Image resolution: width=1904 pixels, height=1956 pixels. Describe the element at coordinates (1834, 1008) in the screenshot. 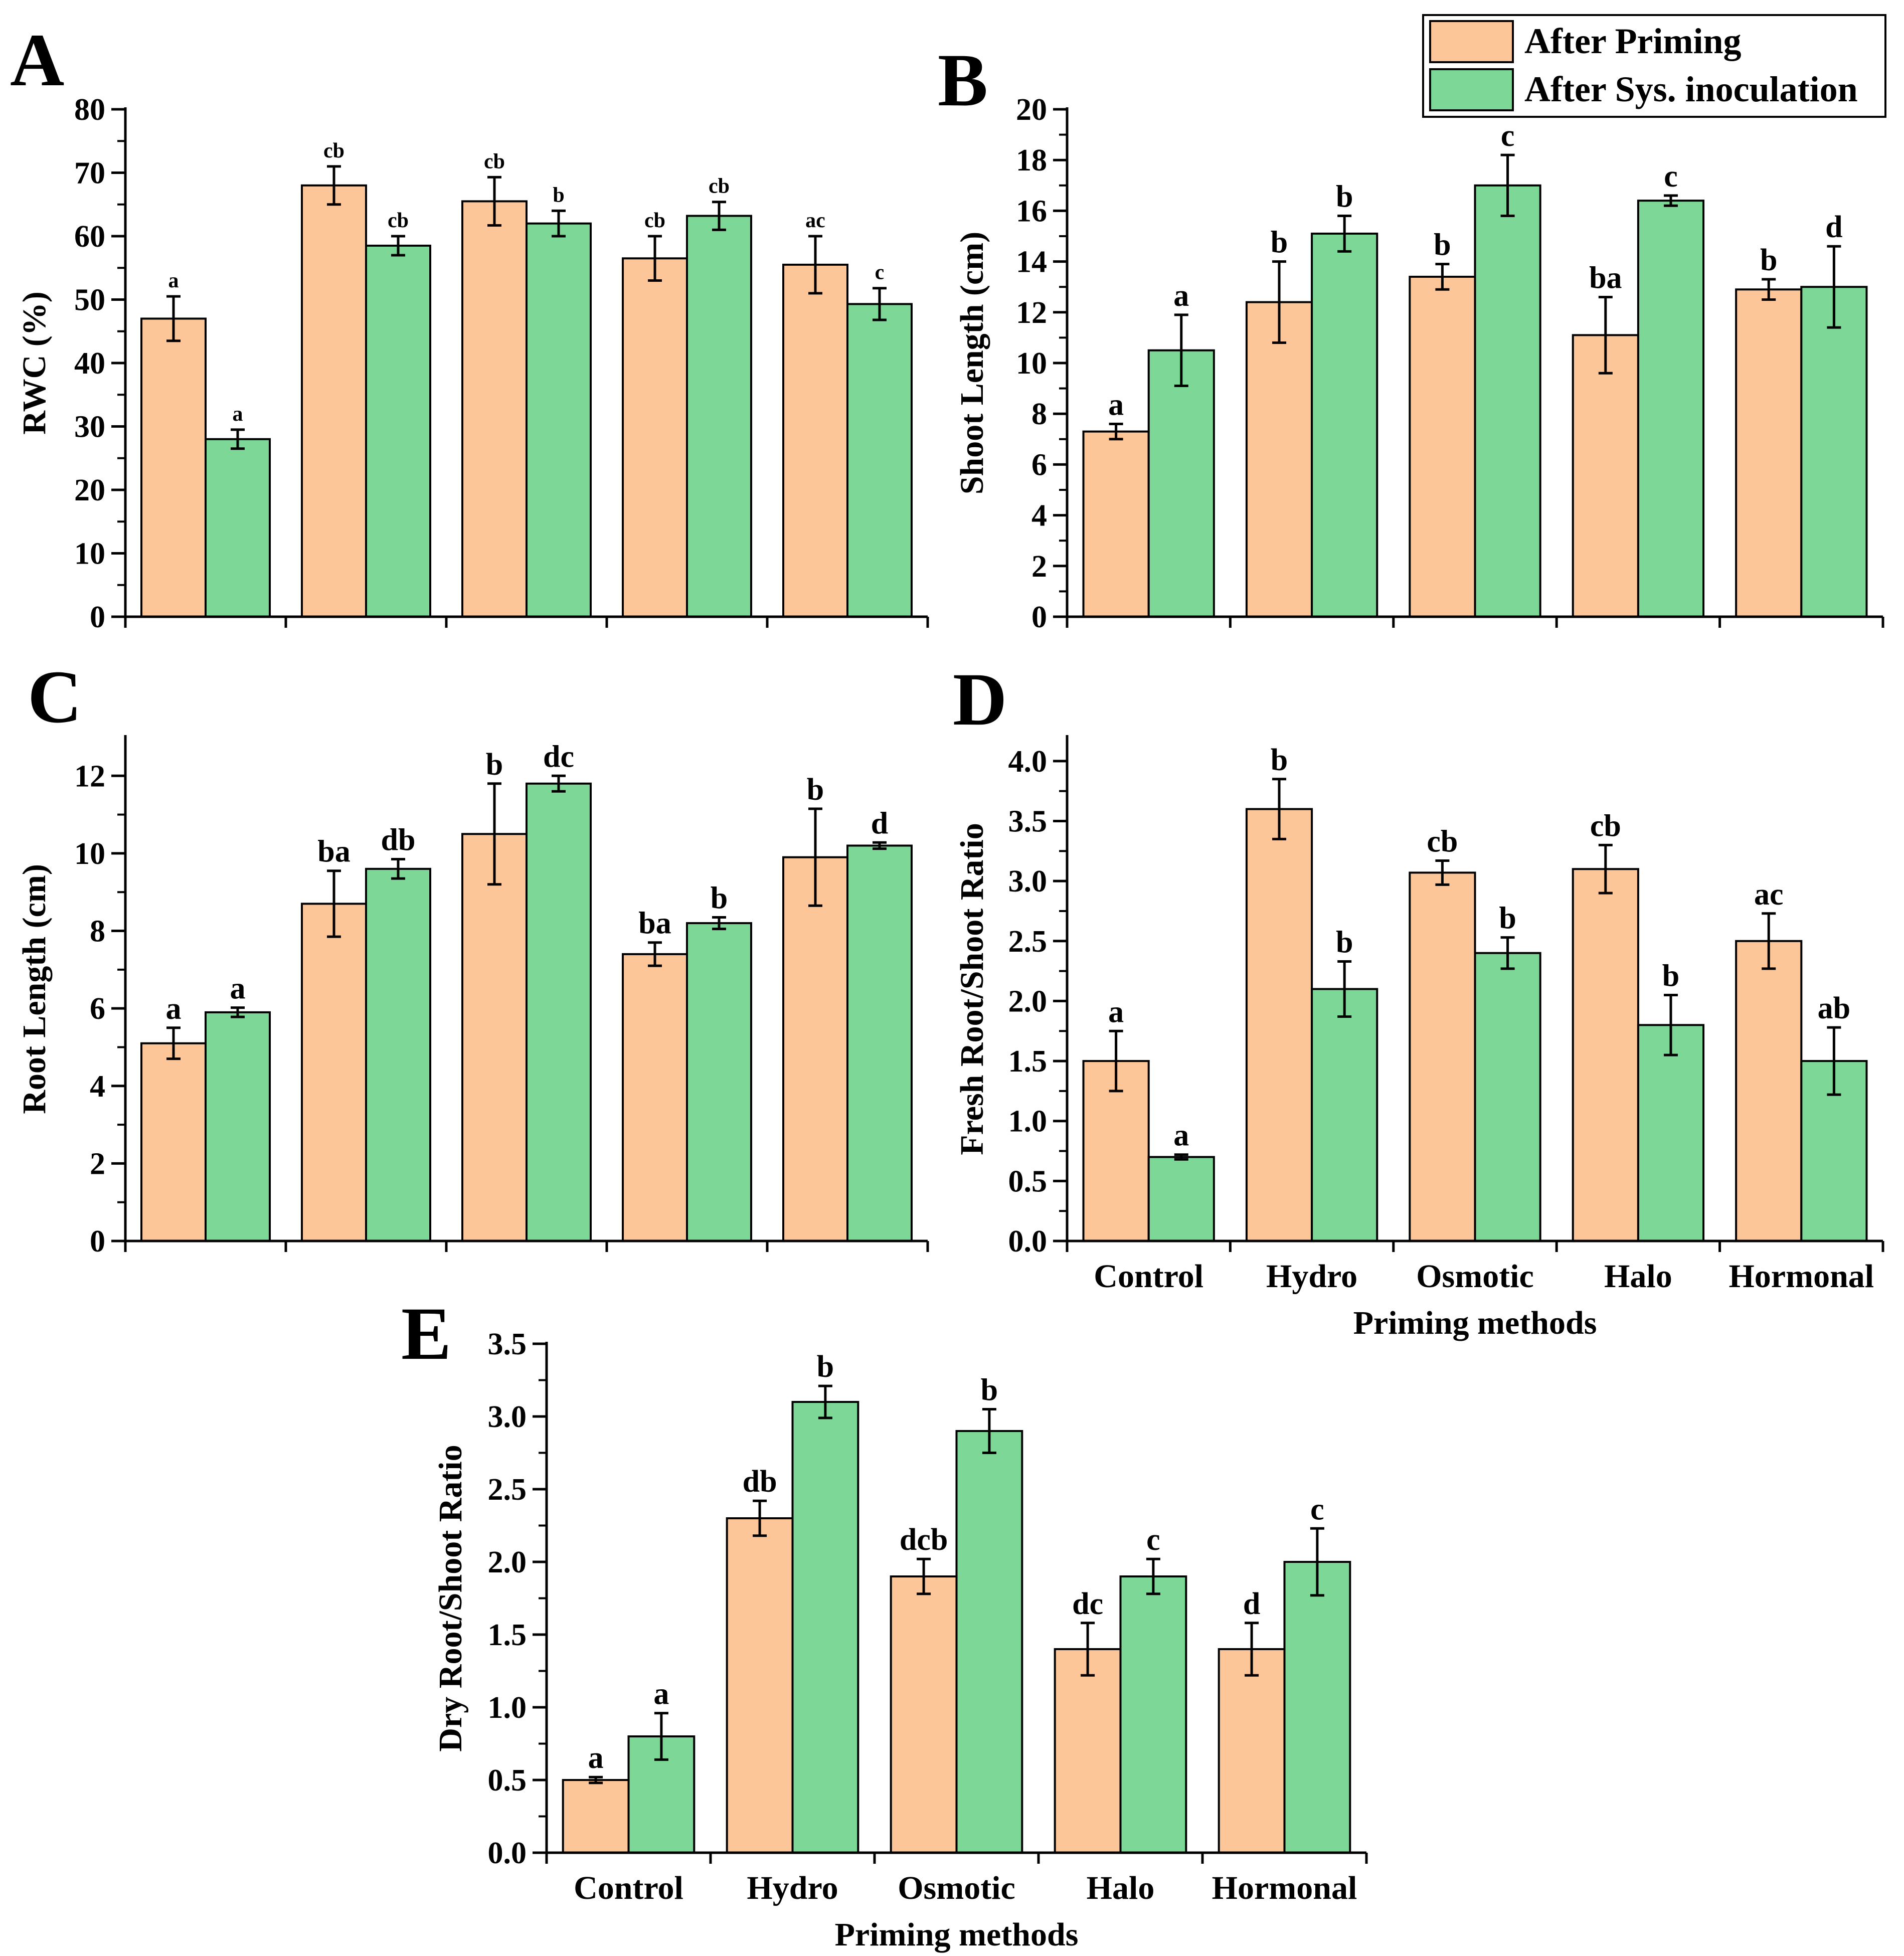

I see `significance-letter: ab` at that location.